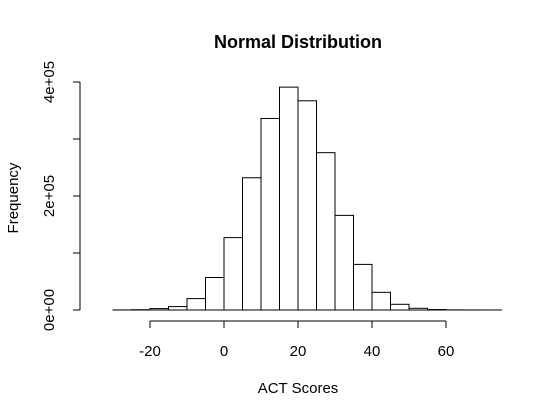 The image size is (559, 417). I want to click on x-tick-label: 0, so click(224, 351).